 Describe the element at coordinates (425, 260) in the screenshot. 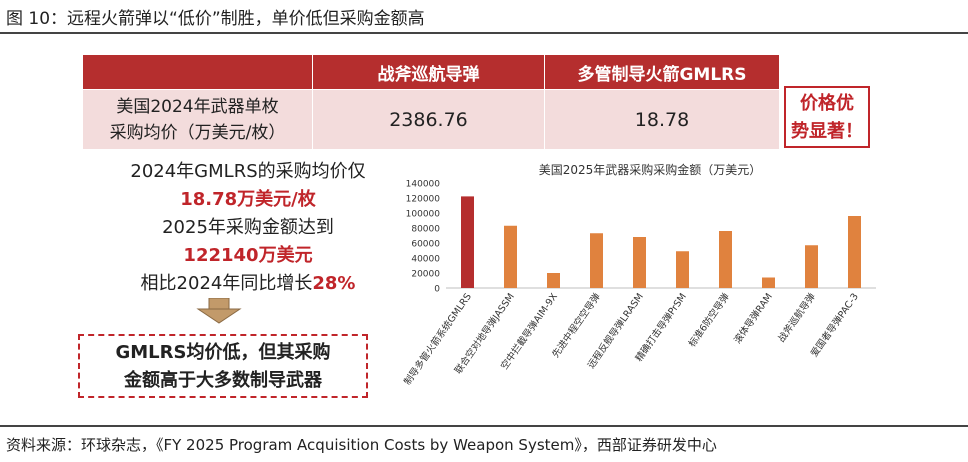

I see `y-tick-label: 40000` at that location.